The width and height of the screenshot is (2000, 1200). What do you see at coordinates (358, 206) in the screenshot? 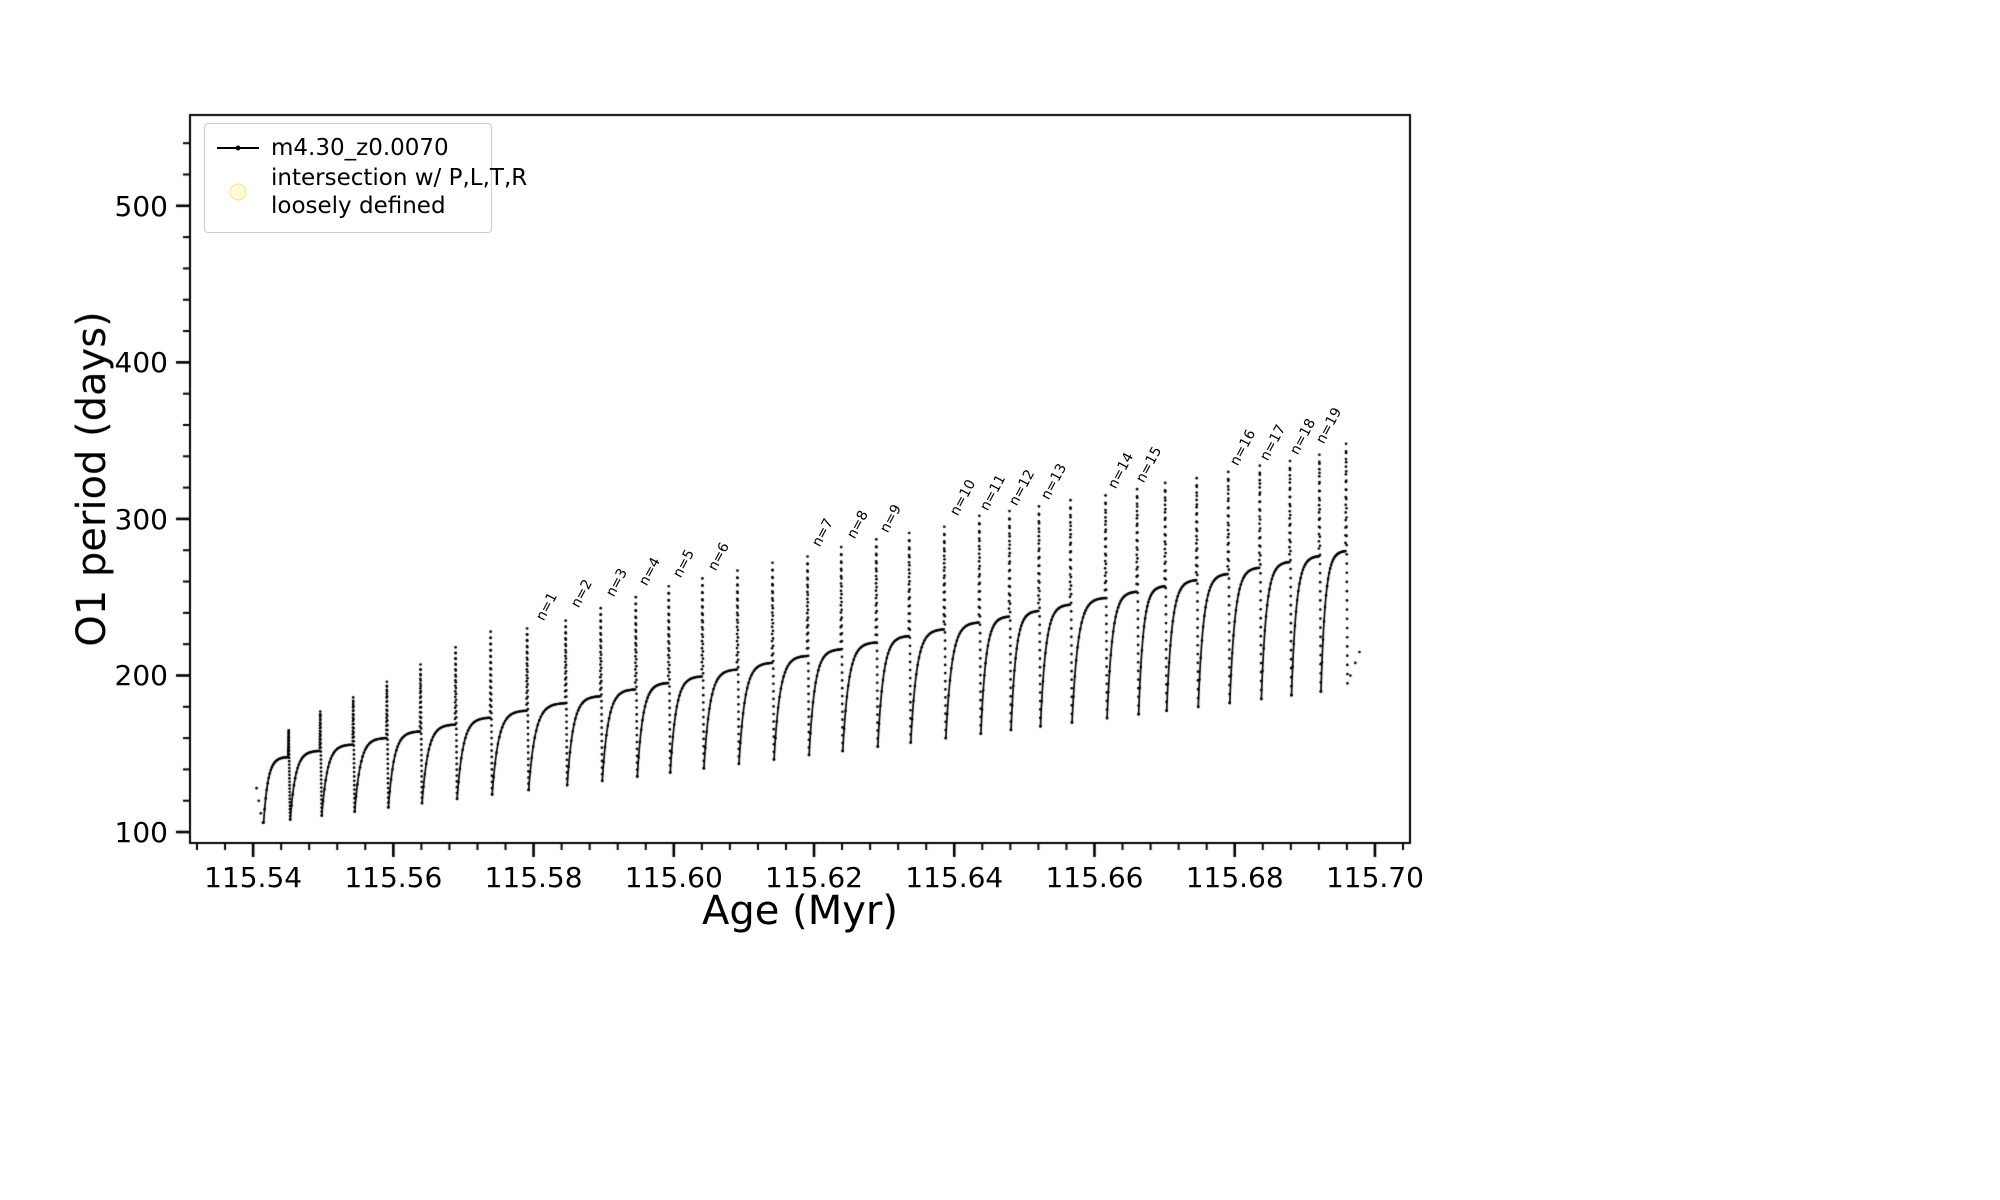
I see `legend-entry-intersection-line2: loosely defined` at bounding box center [358, 206].